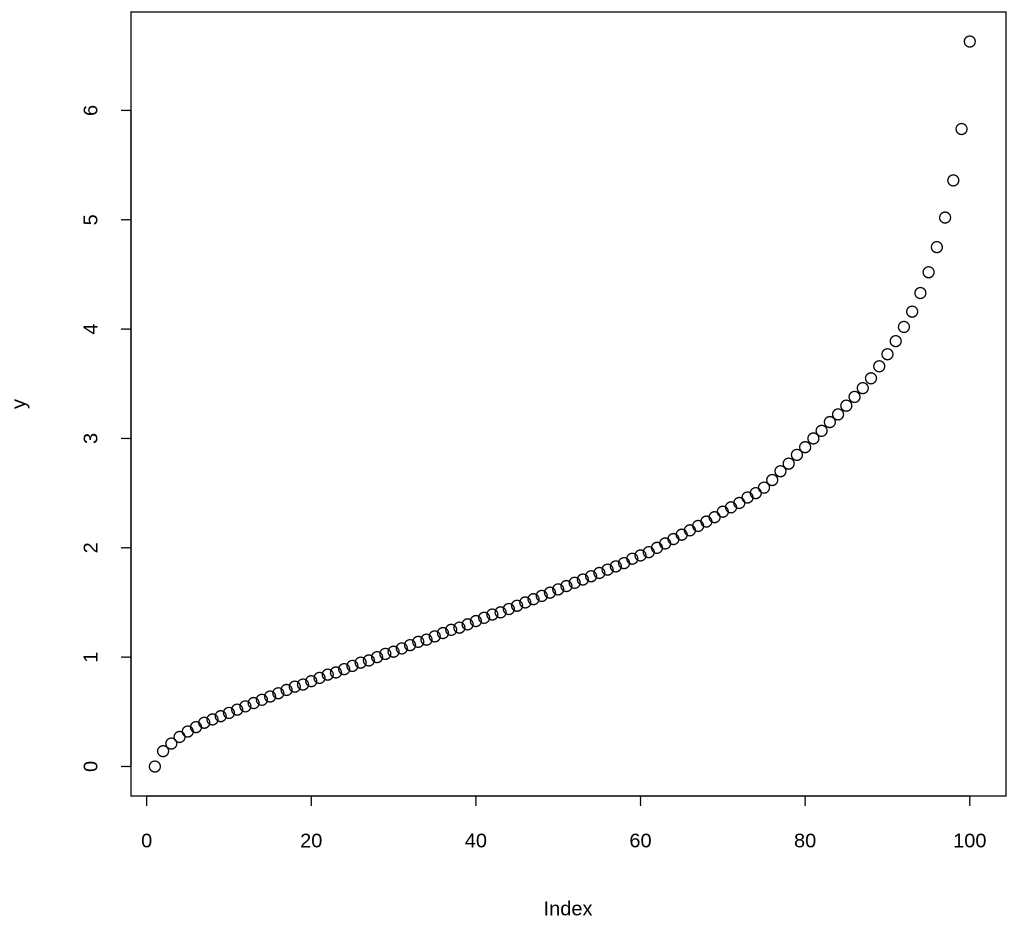  What do you see at coordinates (91, 657) in the screenshot?
I see `y-tick-label: 1` at bounding box center [91, 657].